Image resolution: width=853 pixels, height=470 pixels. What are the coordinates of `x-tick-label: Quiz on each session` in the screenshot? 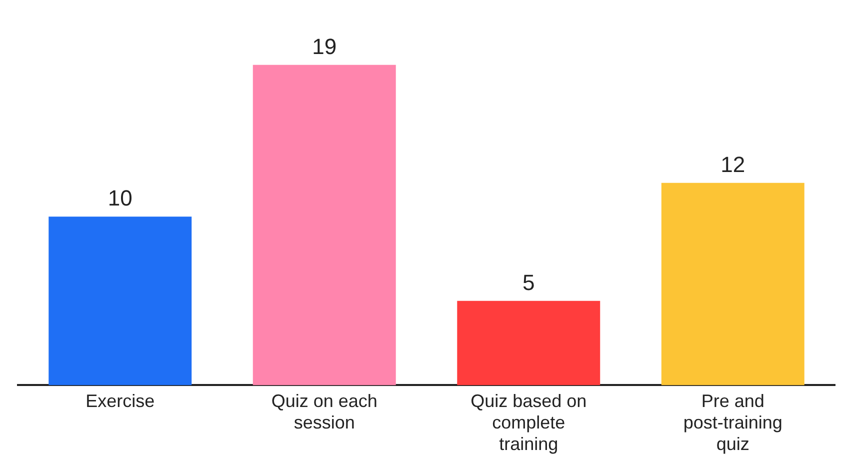 It's located at (324, 411).